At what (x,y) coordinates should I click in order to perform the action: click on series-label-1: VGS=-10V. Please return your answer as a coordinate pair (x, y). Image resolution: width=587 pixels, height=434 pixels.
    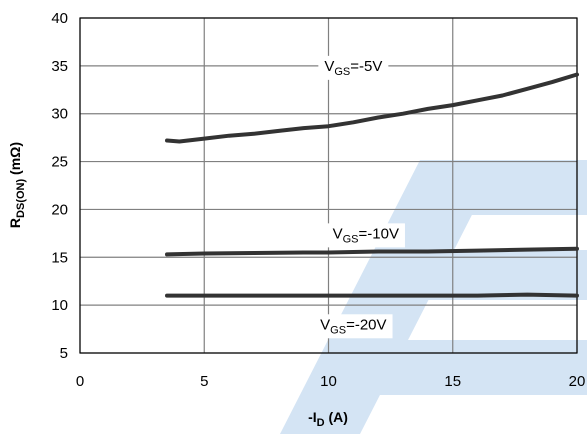
    Looking at the image, I should click on (366, 235).